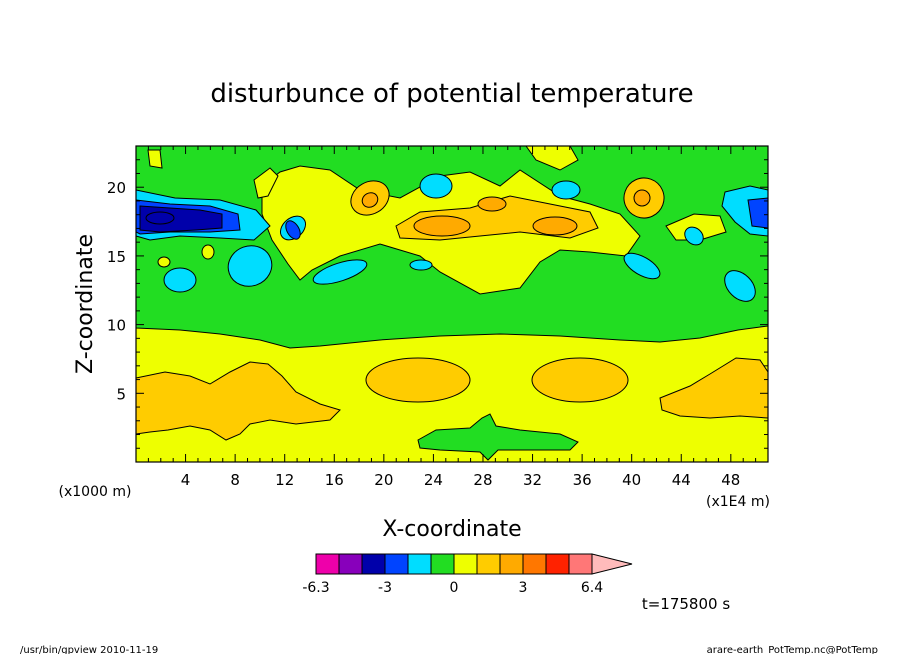 The image size is (904, 654). Describe the element at coordinates (451, 529) in the screenshot. I see `x-axis-label: X-coordinate` at that location.